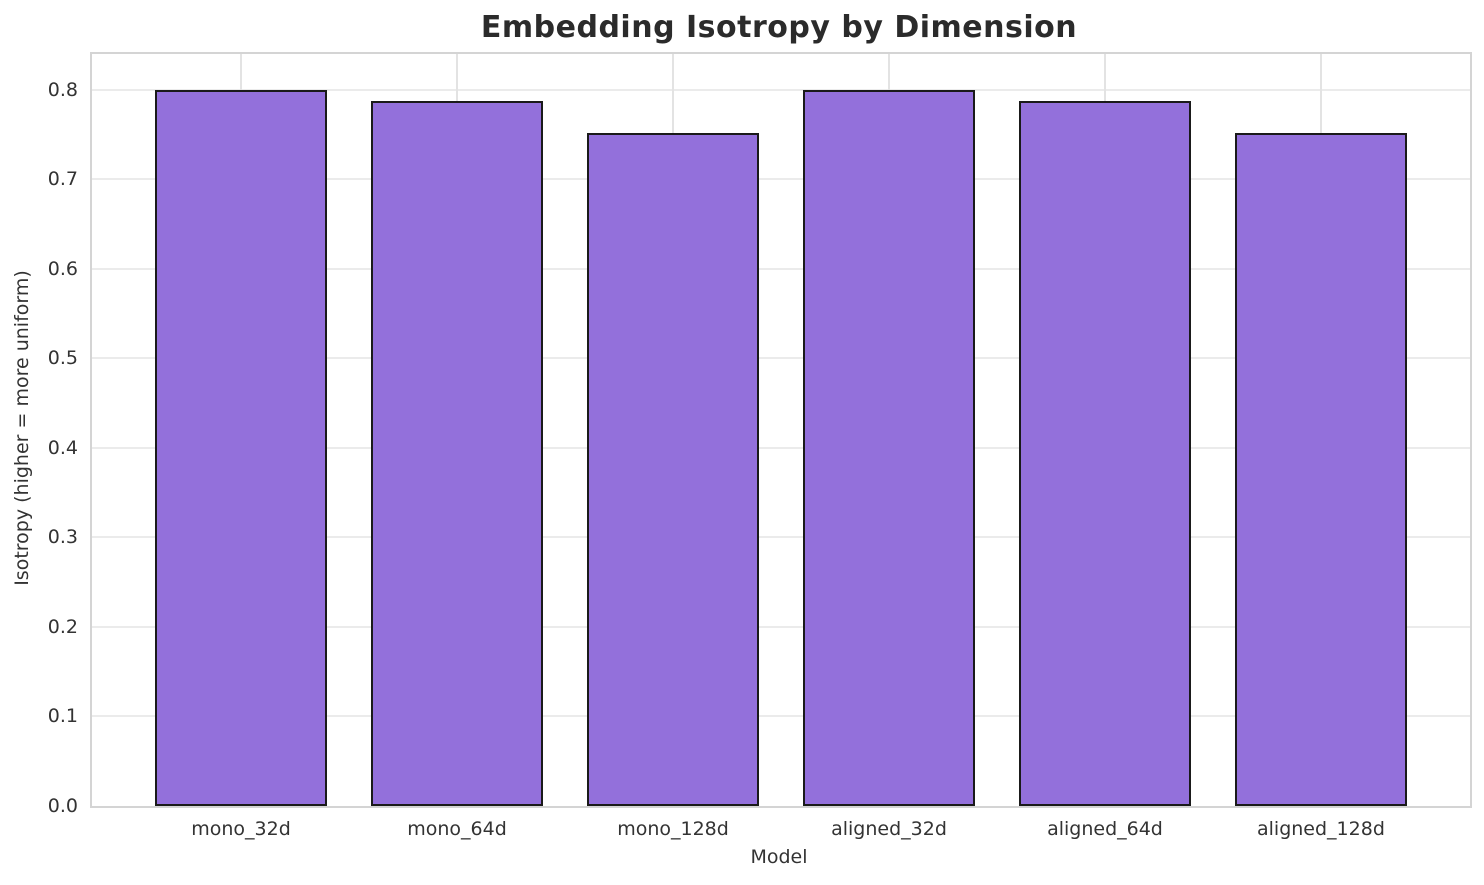 The image size is (1484, 885). I want to click on bar-mono_64d, so click(457, 453).